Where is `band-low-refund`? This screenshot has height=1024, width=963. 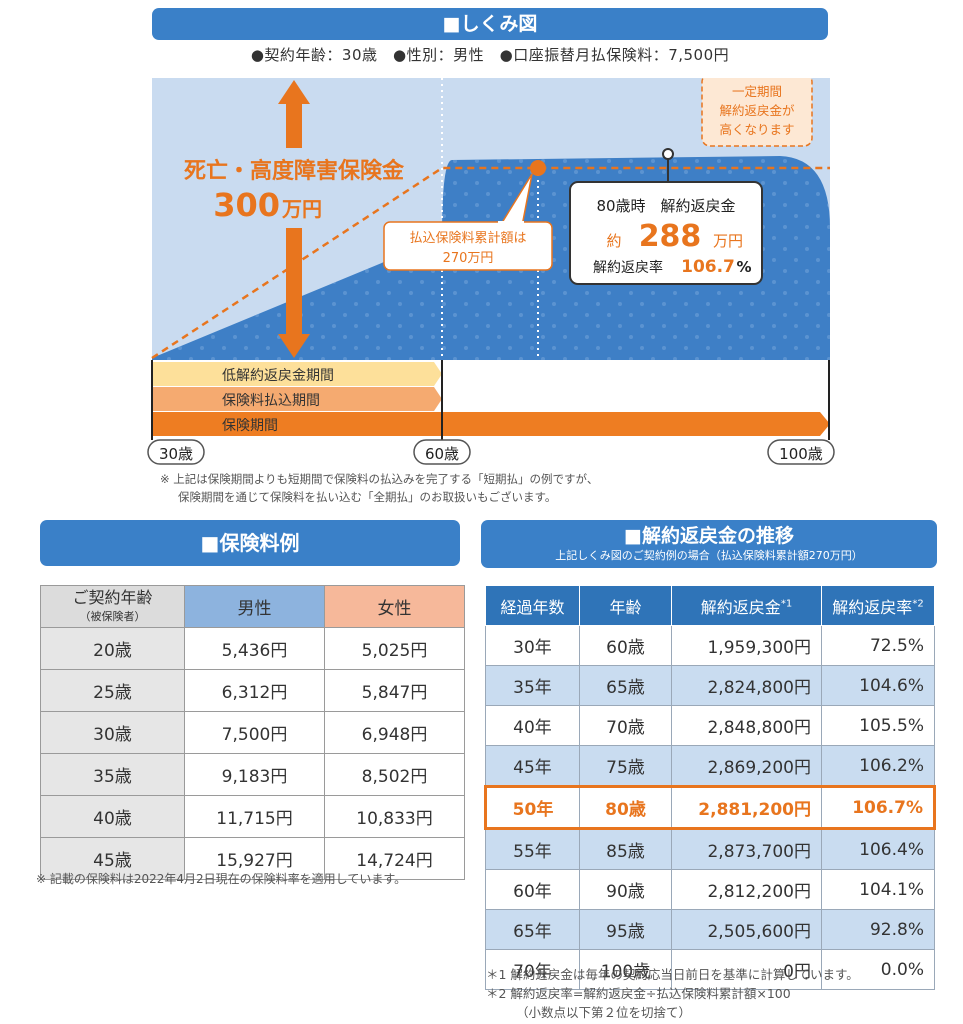
band-low-refund is located at coordinates (297, 374).